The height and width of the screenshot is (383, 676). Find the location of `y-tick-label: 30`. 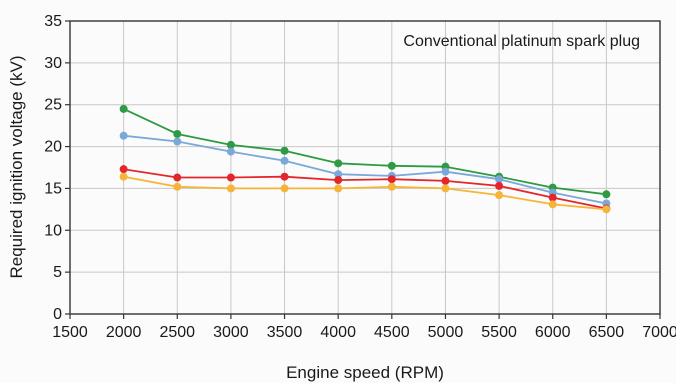

y-tick-label: 30 is located at coordinates (53, 63).